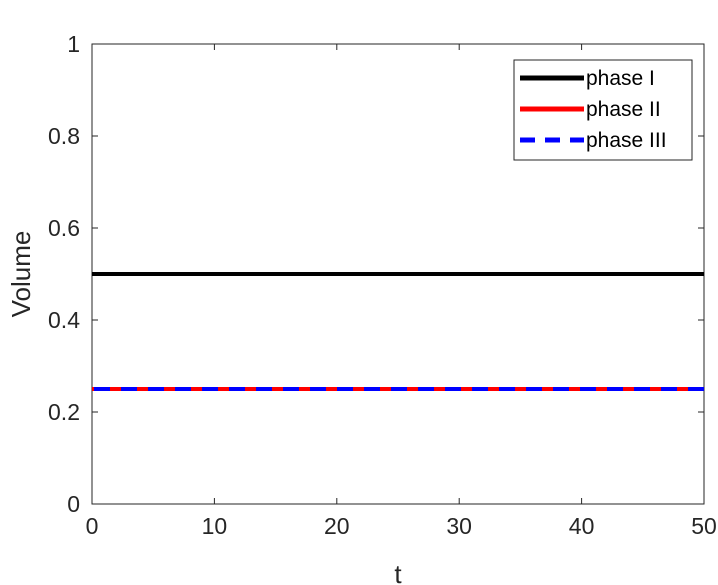 The width and height of the screenshot is (718, 585). What do you see at coordinates (64, 320) in the screenshot?
I see `y-tick-label: 0.4` at bounding box center [64, 320].